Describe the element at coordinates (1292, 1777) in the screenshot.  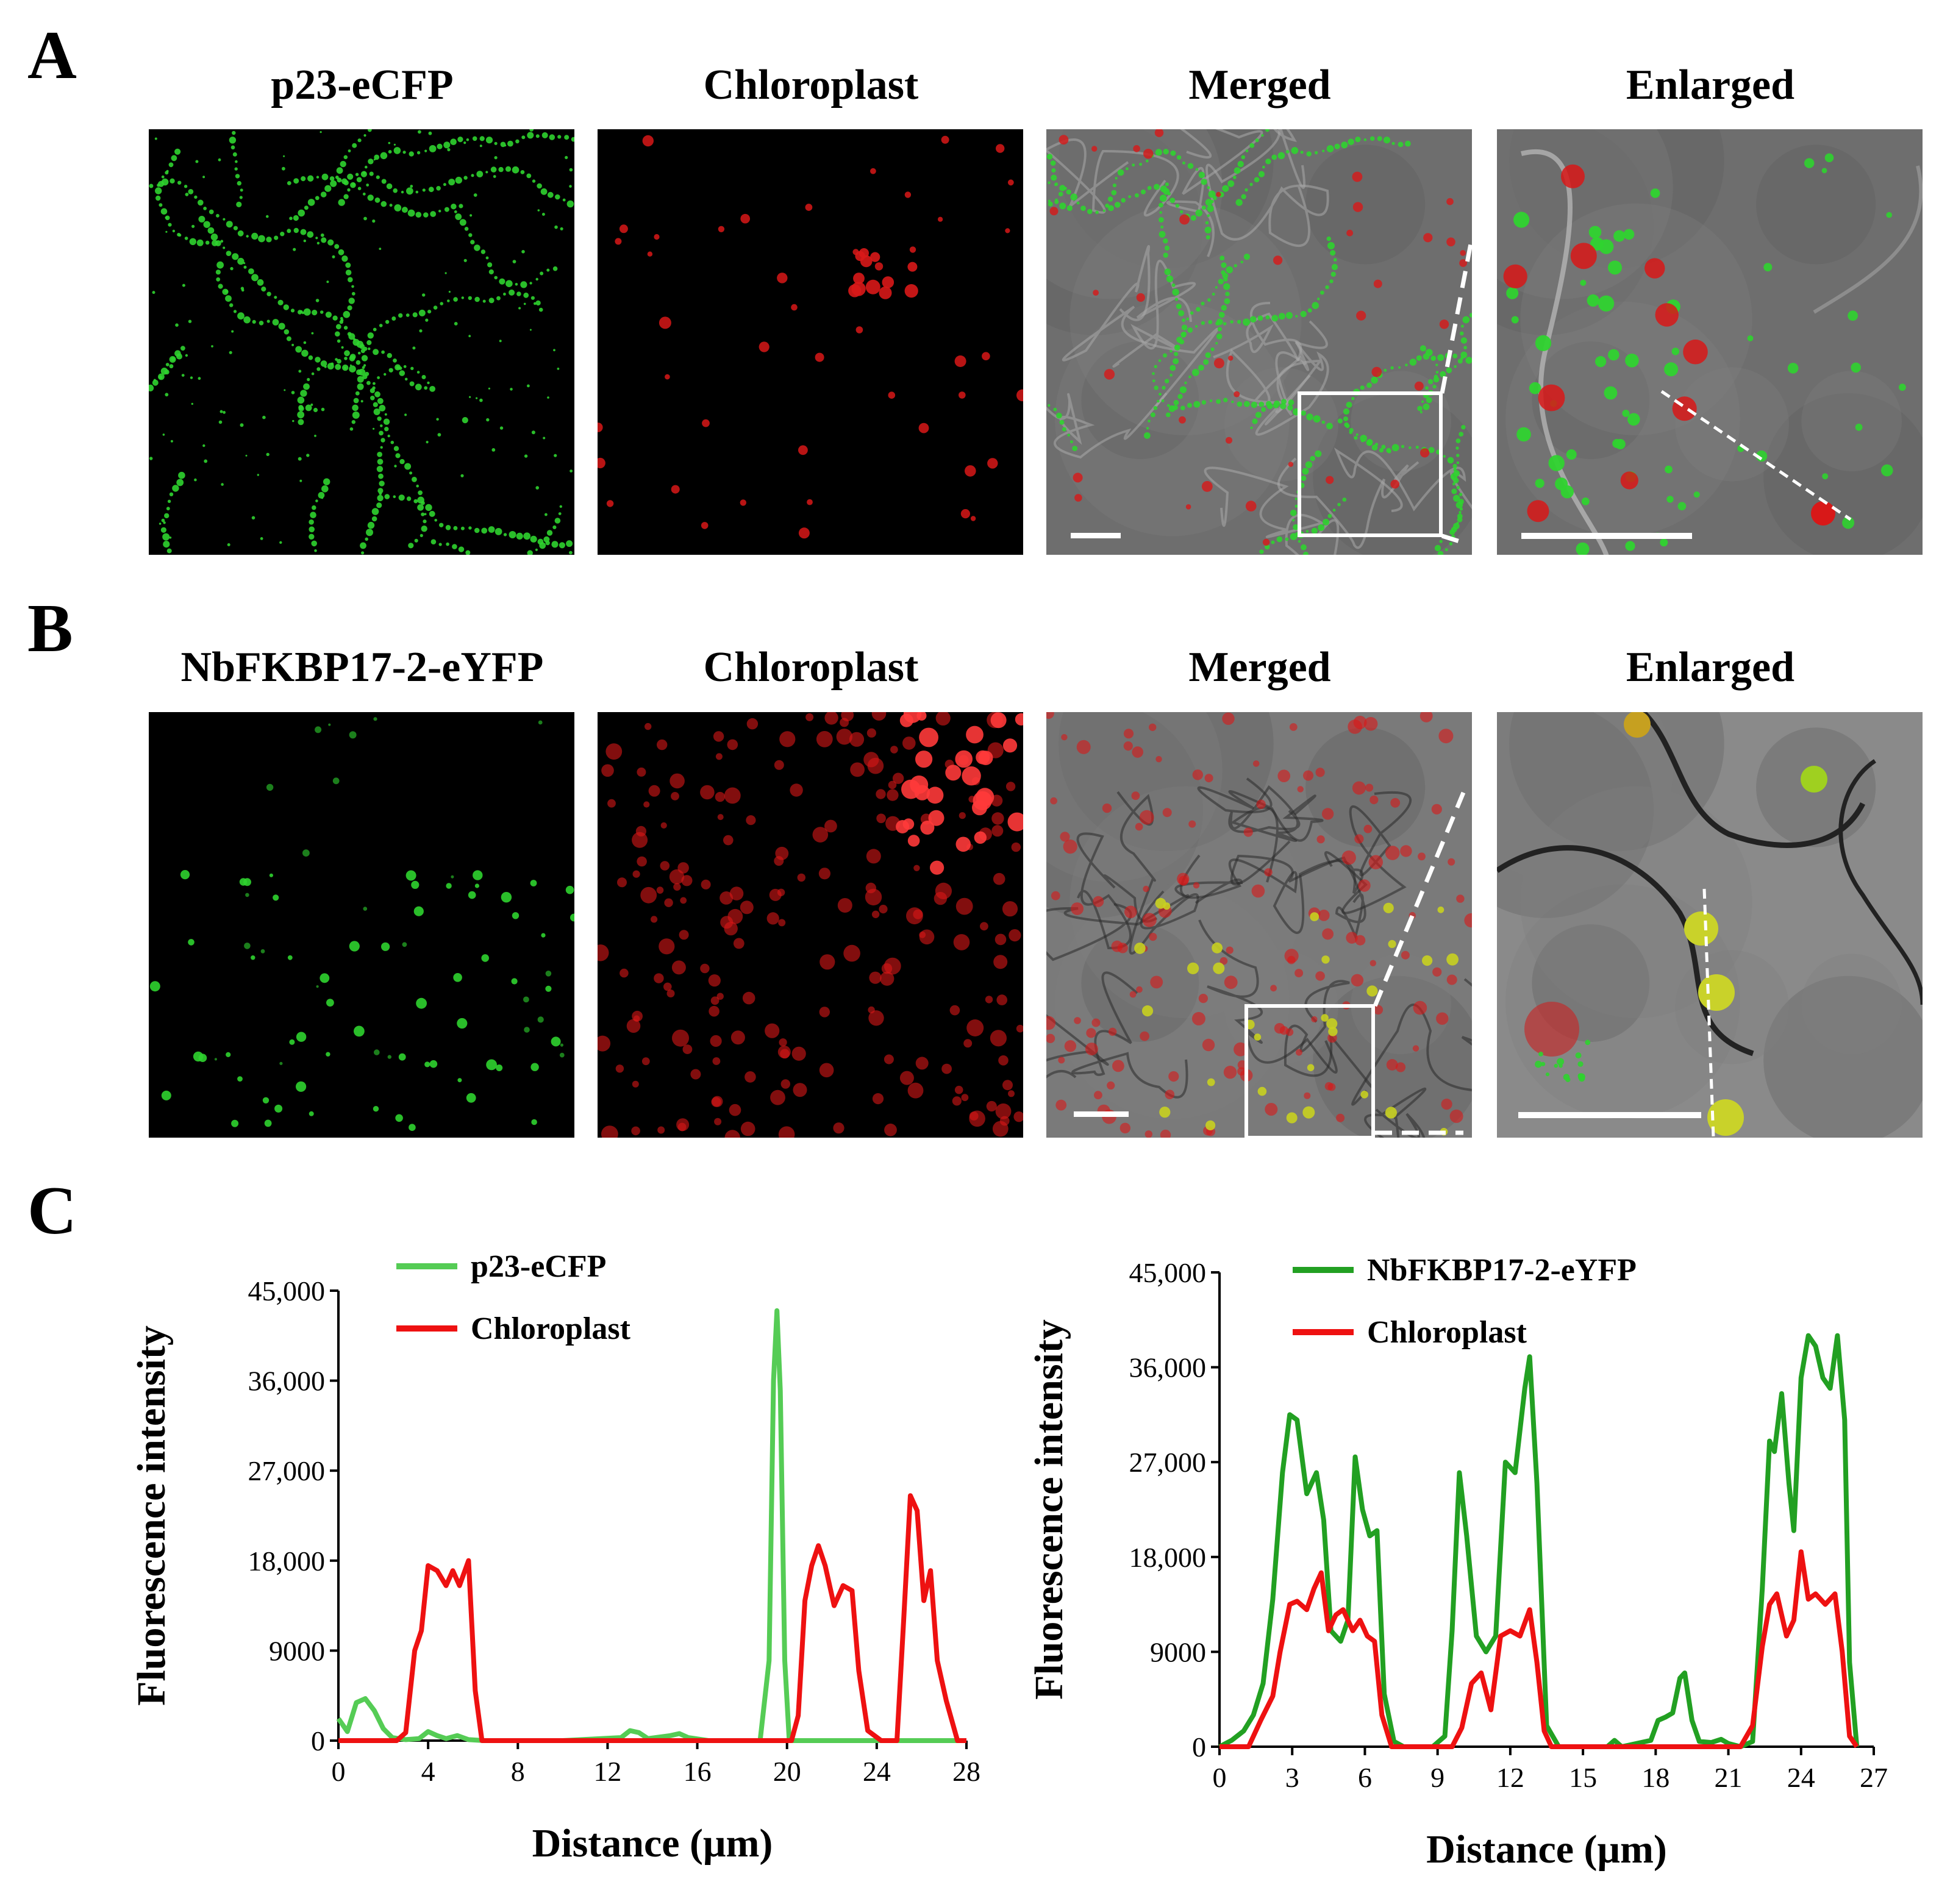
I see `x-tick-label: 3` at that location.